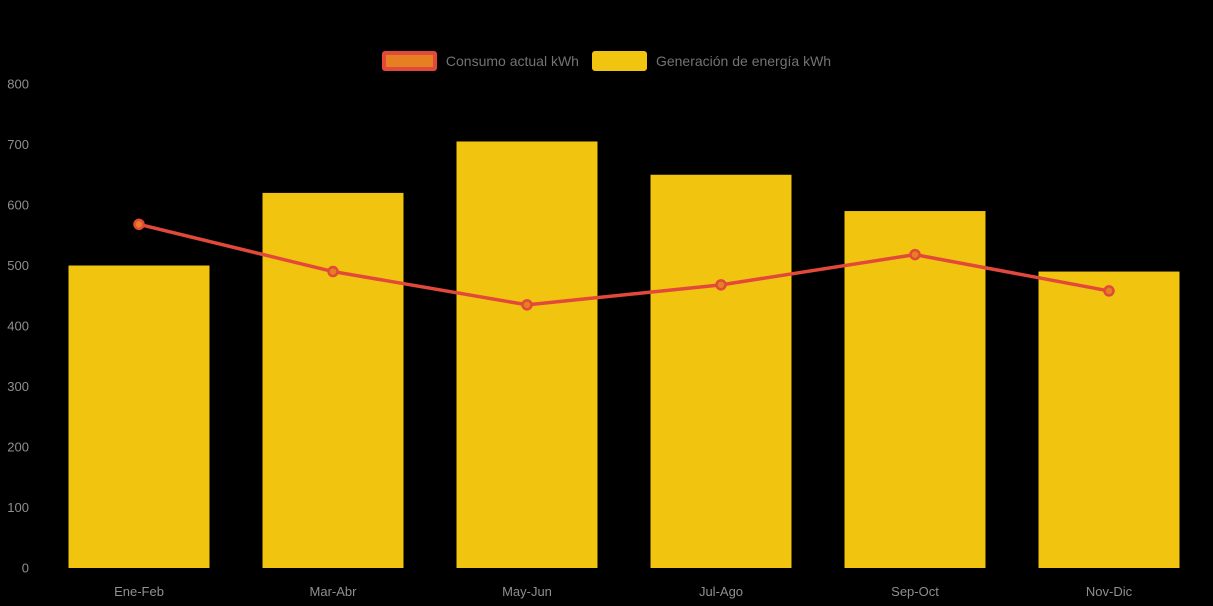  Describe the element at coordinates (527, 305) in the screenshot. I see `line-point-May-Jun` at that location.